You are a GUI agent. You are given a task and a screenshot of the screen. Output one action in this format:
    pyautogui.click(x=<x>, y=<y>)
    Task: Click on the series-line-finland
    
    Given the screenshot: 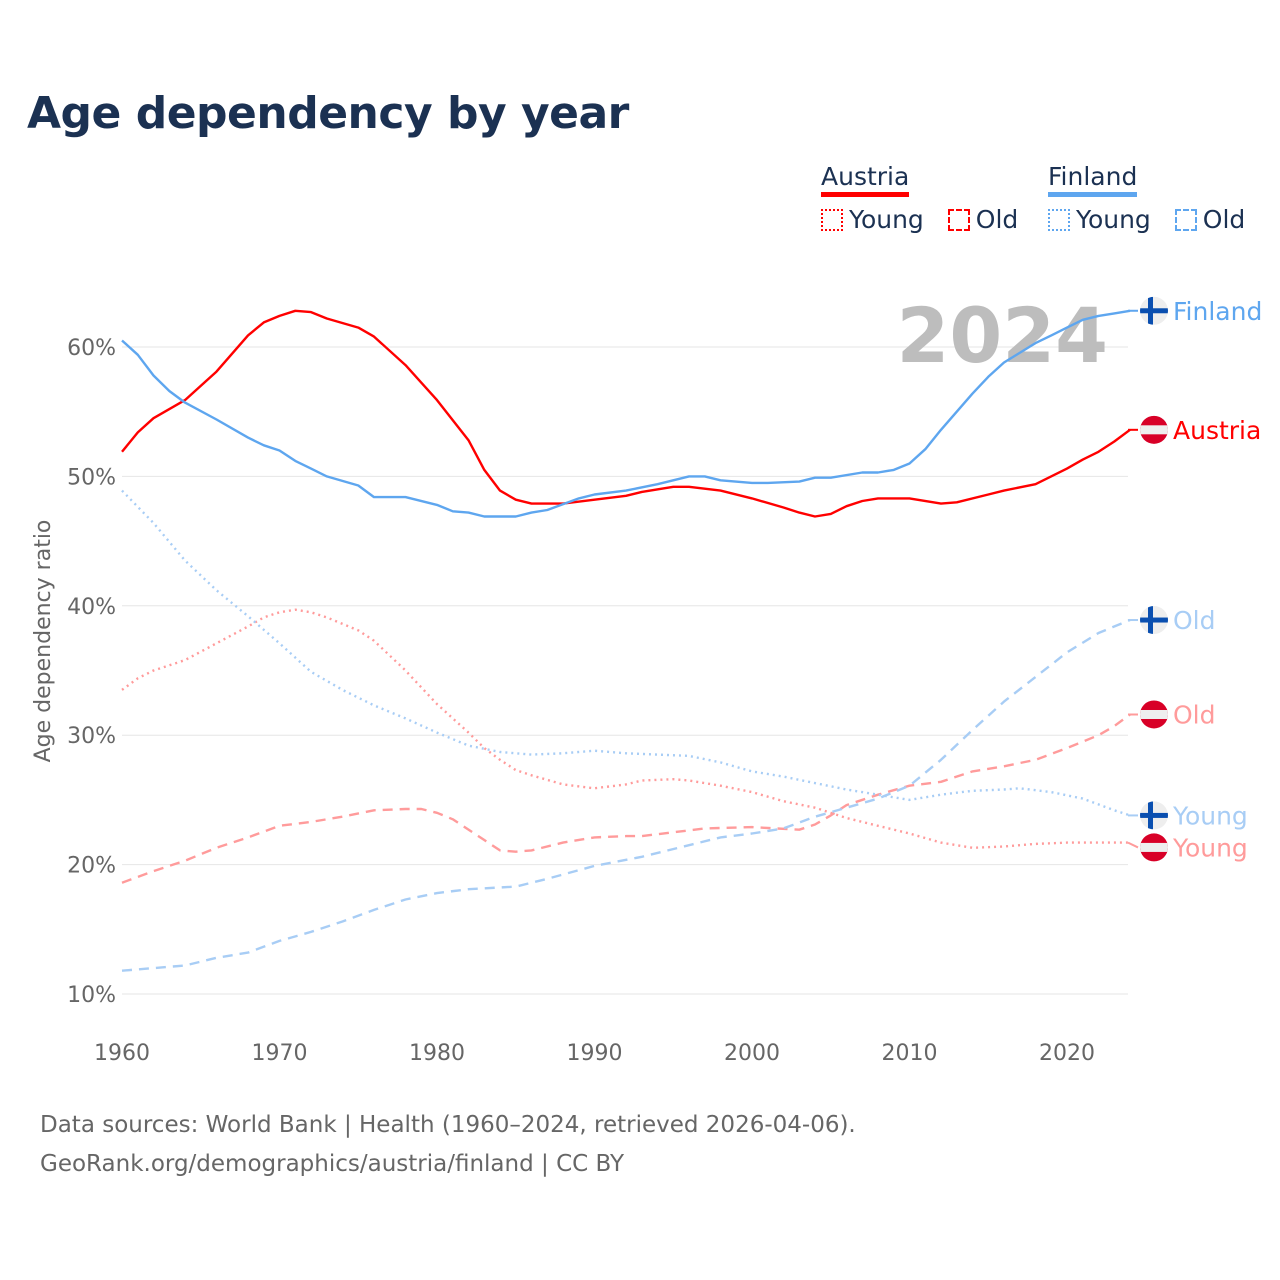 What is the action you would take?
    pyautogui.click(x=626, y=413)
    